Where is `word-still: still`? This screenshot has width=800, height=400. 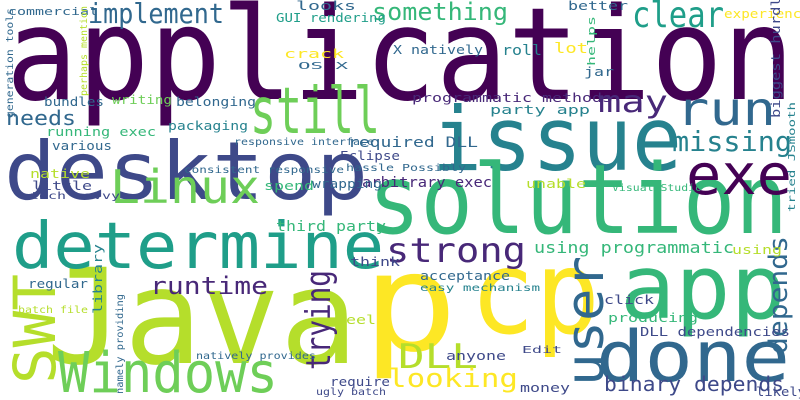 word-still: still is located at coordinates (315, 112).